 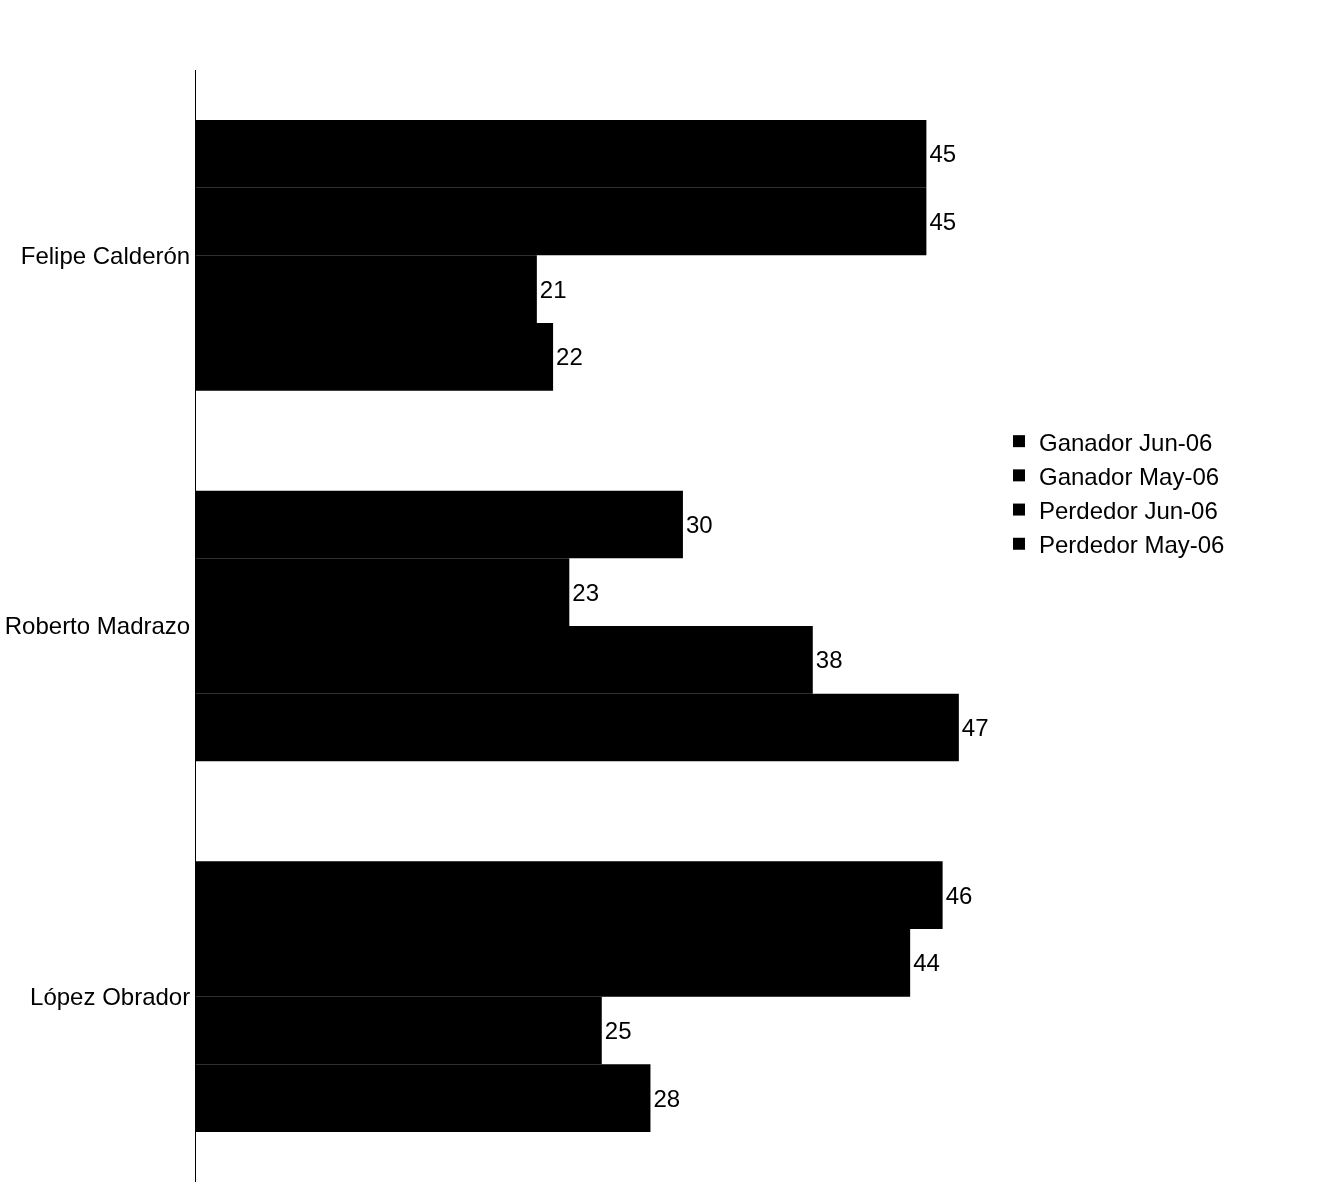 I want to click on data-label: 46, so click(x=959, y=895).